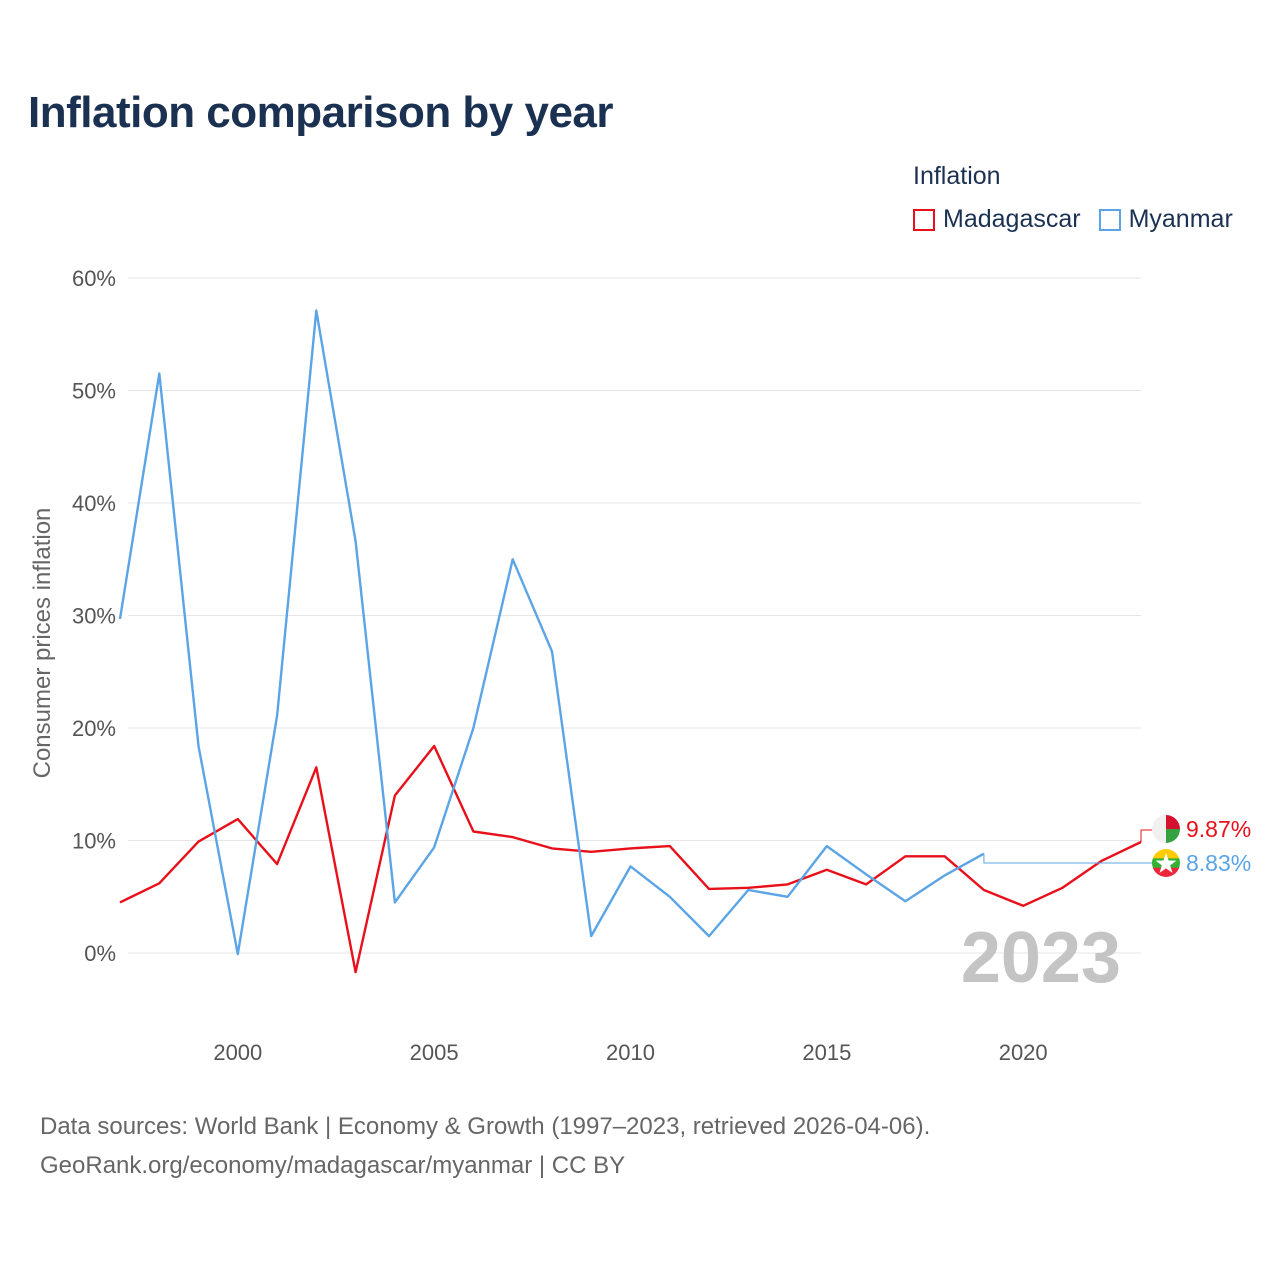  What do you see at coordinates (1023, 1052) in the screenshot?
I see `x-tick-label: 2020` at bounding box center [1023, 1052].